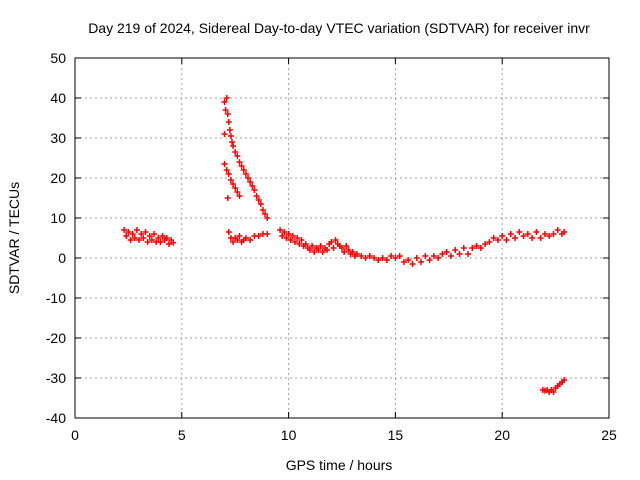  Describe the element at coordinates (182, 435) in the screenshot. I see `x-tick-label: 5` at that location.